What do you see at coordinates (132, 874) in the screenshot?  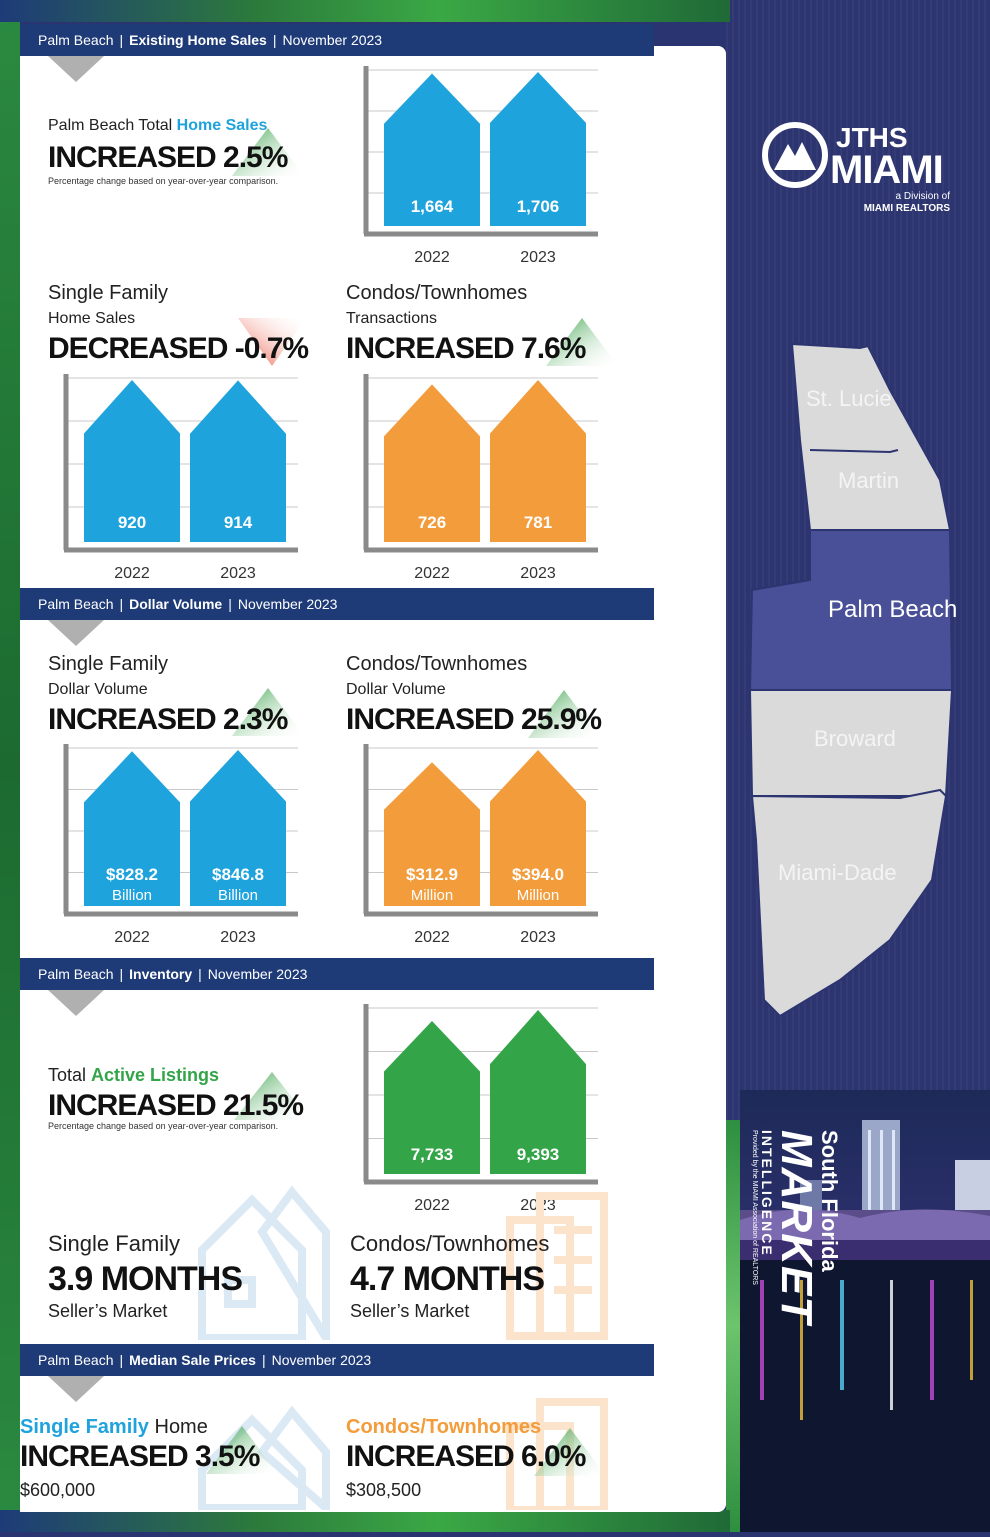 I see `data-label: $828.2` at bounding box center [132, 874].